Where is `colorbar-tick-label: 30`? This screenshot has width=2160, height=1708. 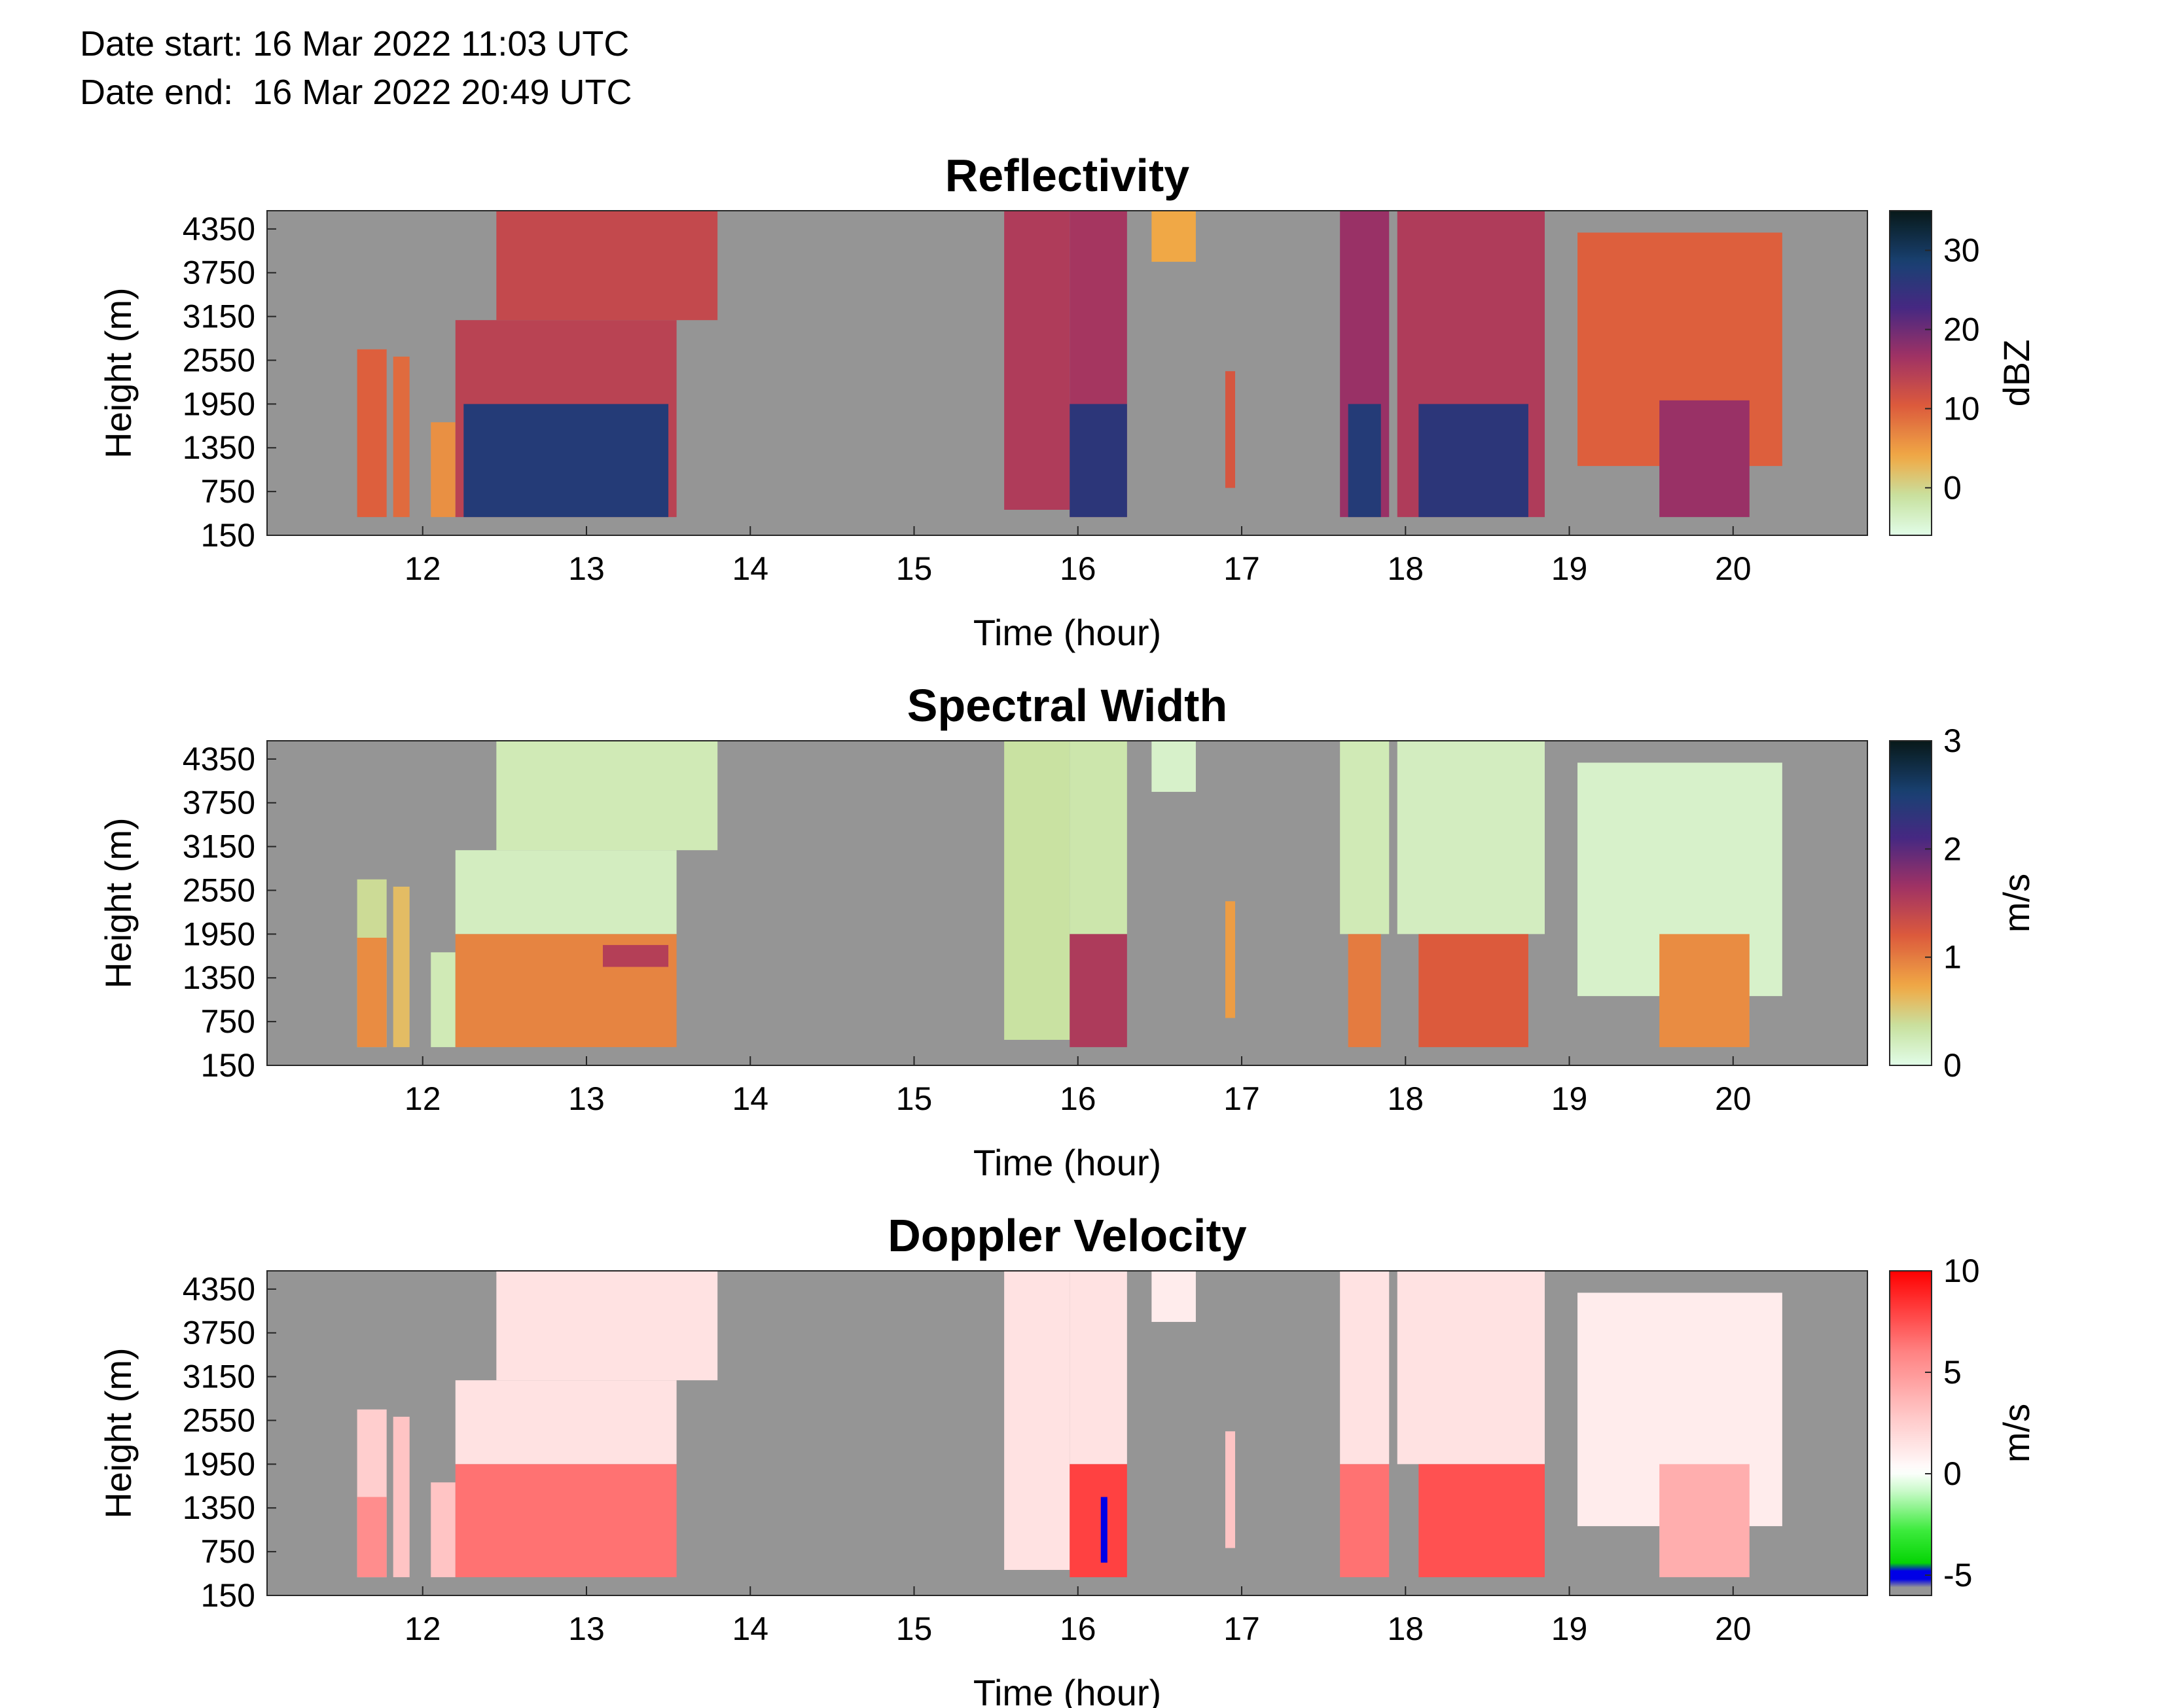
colorbar-tick-label: 30 is located at coordinates (1961, 250).